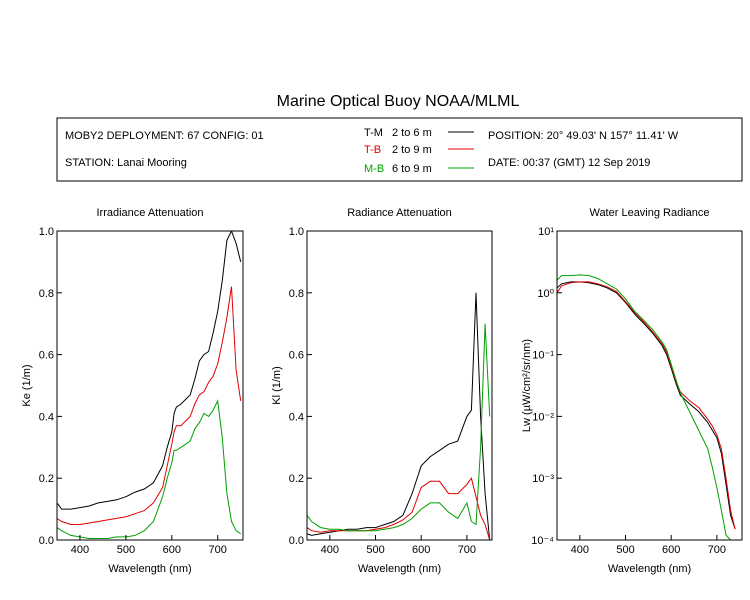  Describe the element at coordinates (399, 569) in the screenshot. I see `chart-2-xlabel: Wavelength (nm)` at that location.